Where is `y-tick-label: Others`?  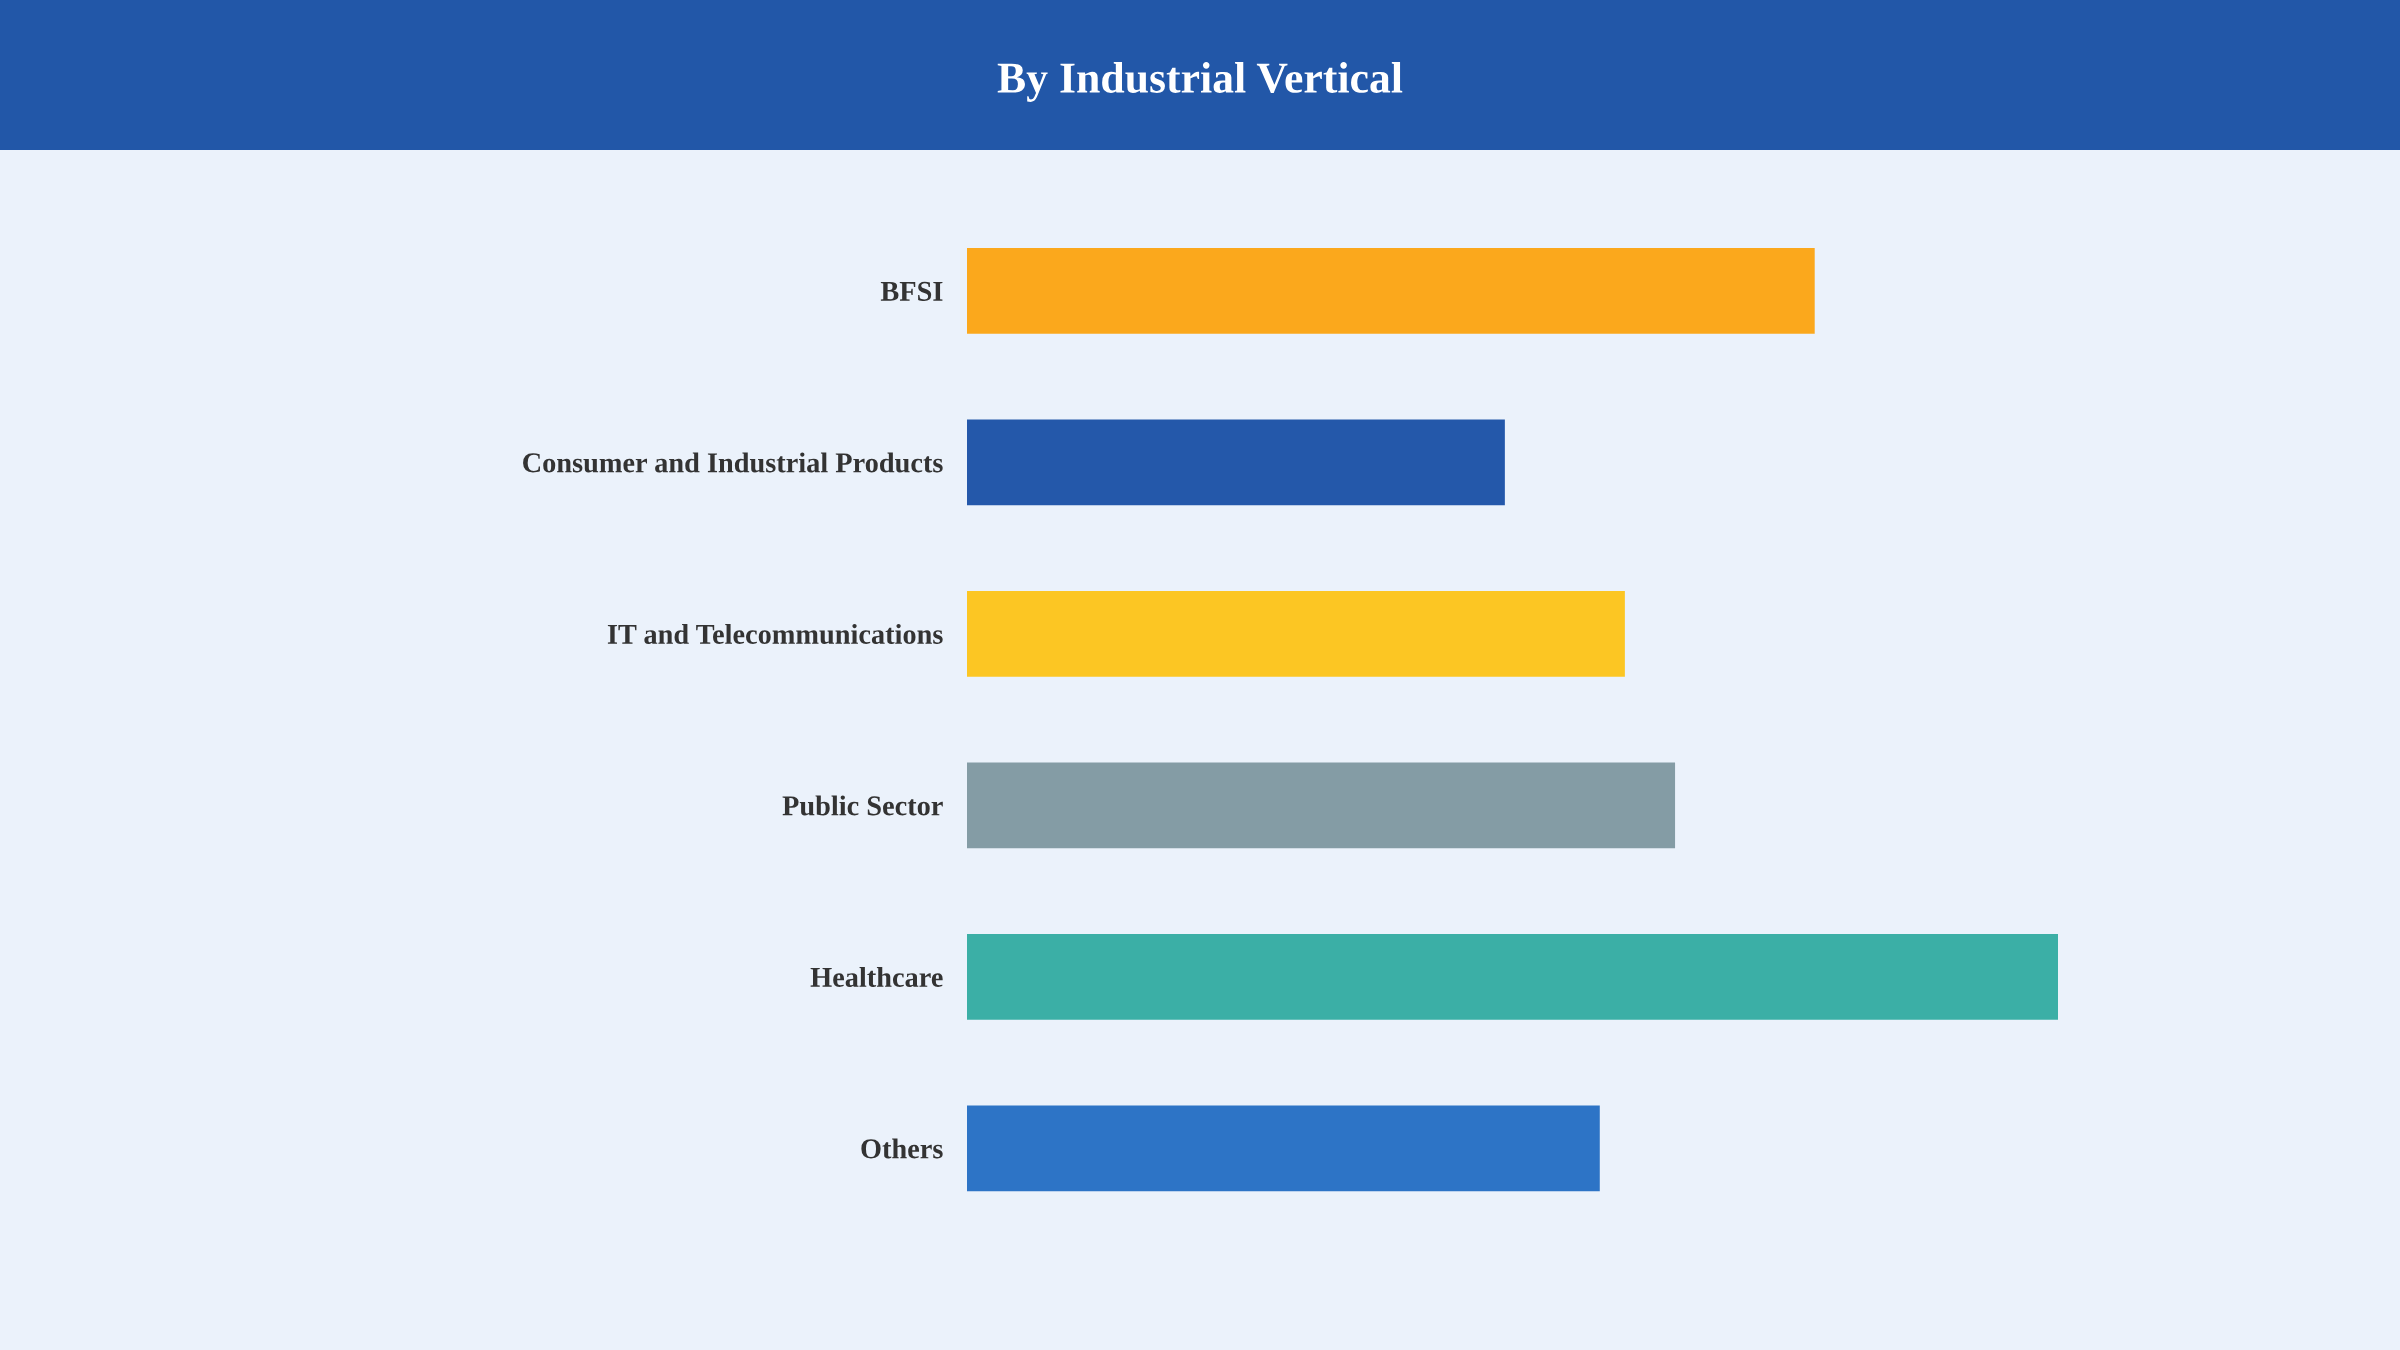
y-tick-label: Others is located at coordinates (902, 1148).